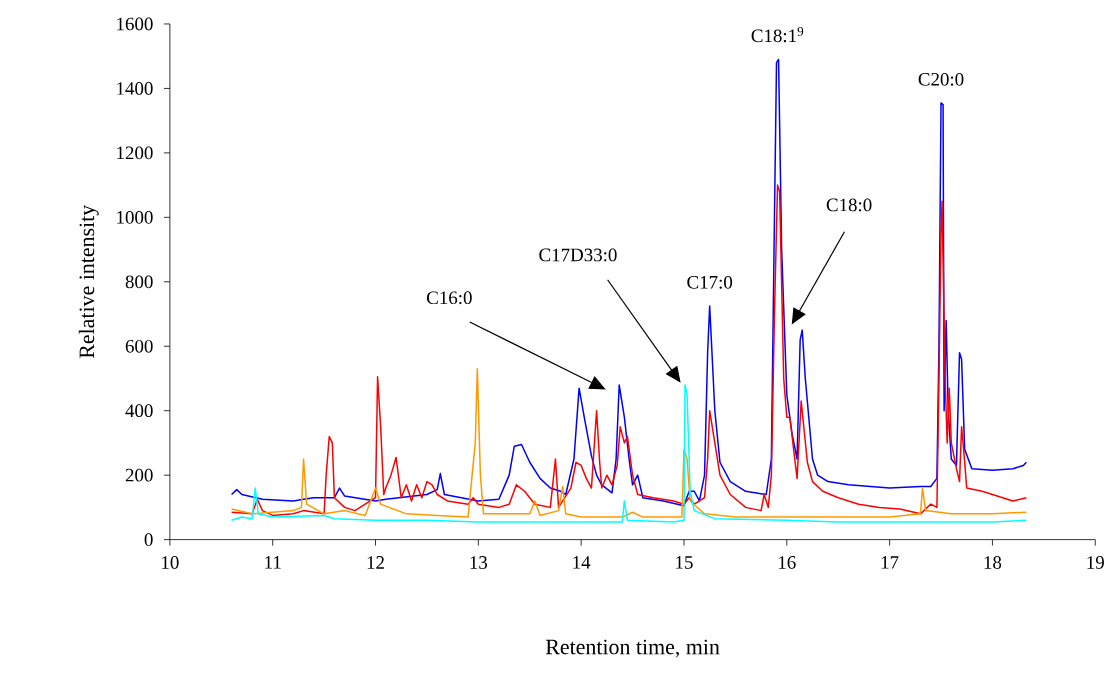 Image resolution: width=1111 pixels, height=683 pixels. What do you see at coordinates (135, 24) in the screenshot?
I see `y-tick-label: 1600` at bounding box center [135, 24].